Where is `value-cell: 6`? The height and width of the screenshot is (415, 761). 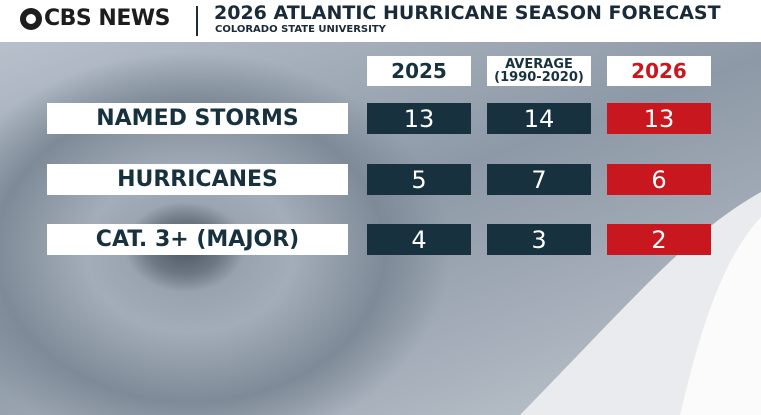 value-cell: 6 is located at coordinates (659, 179).